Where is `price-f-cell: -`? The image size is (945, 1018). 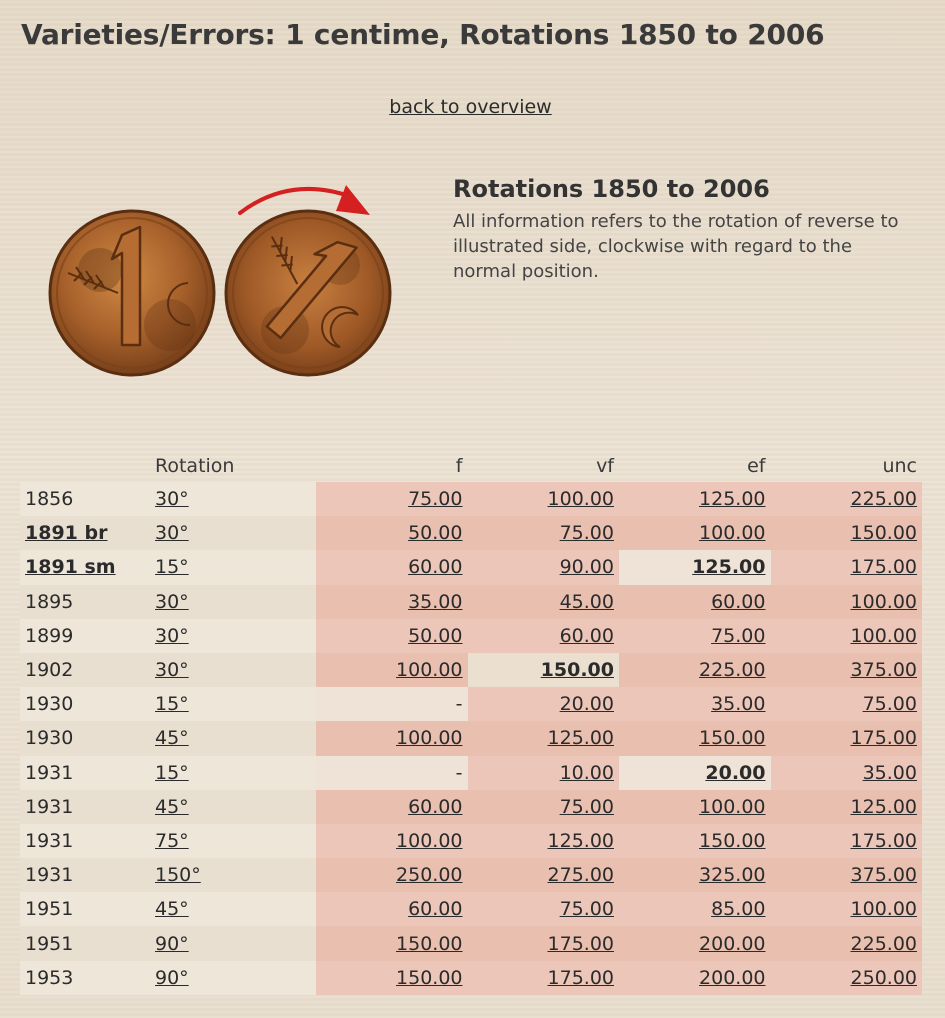
price-f-cell: - is located at coordinates (392, 772).